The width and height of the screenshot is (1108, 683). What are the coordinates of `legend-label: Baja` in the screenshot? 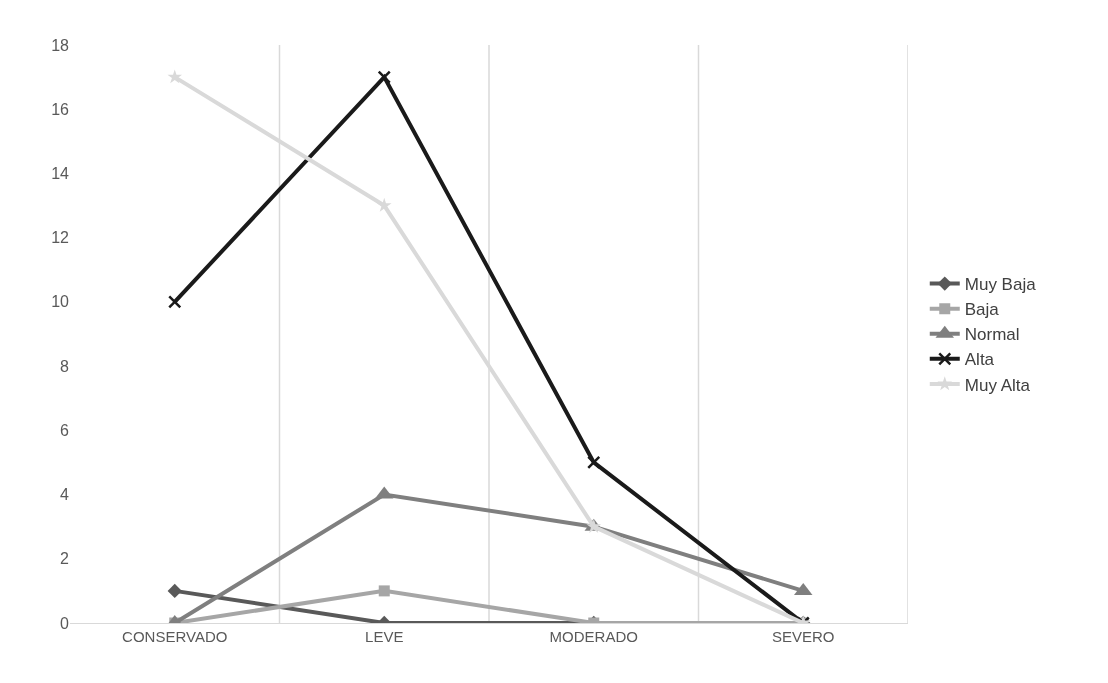 It's located at (982, 310).